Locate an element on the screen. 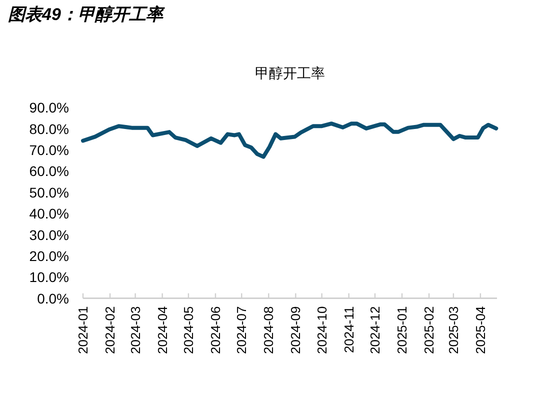  x-tick-label: 2024-11 is located at coordinates (348, 330).